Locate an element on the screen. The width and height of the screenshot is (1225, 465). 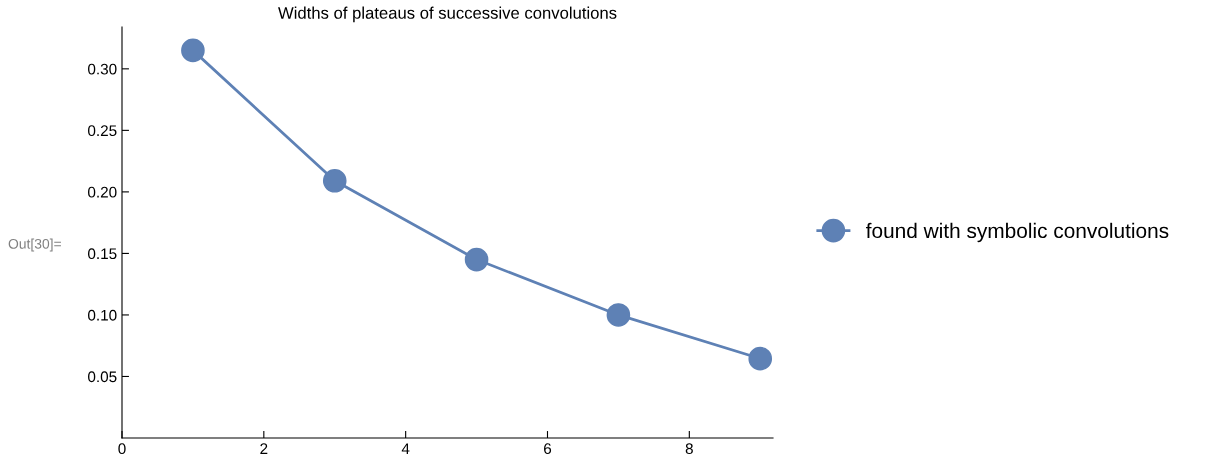
x-tick-label: 2 is located at coordinates (264, 448).